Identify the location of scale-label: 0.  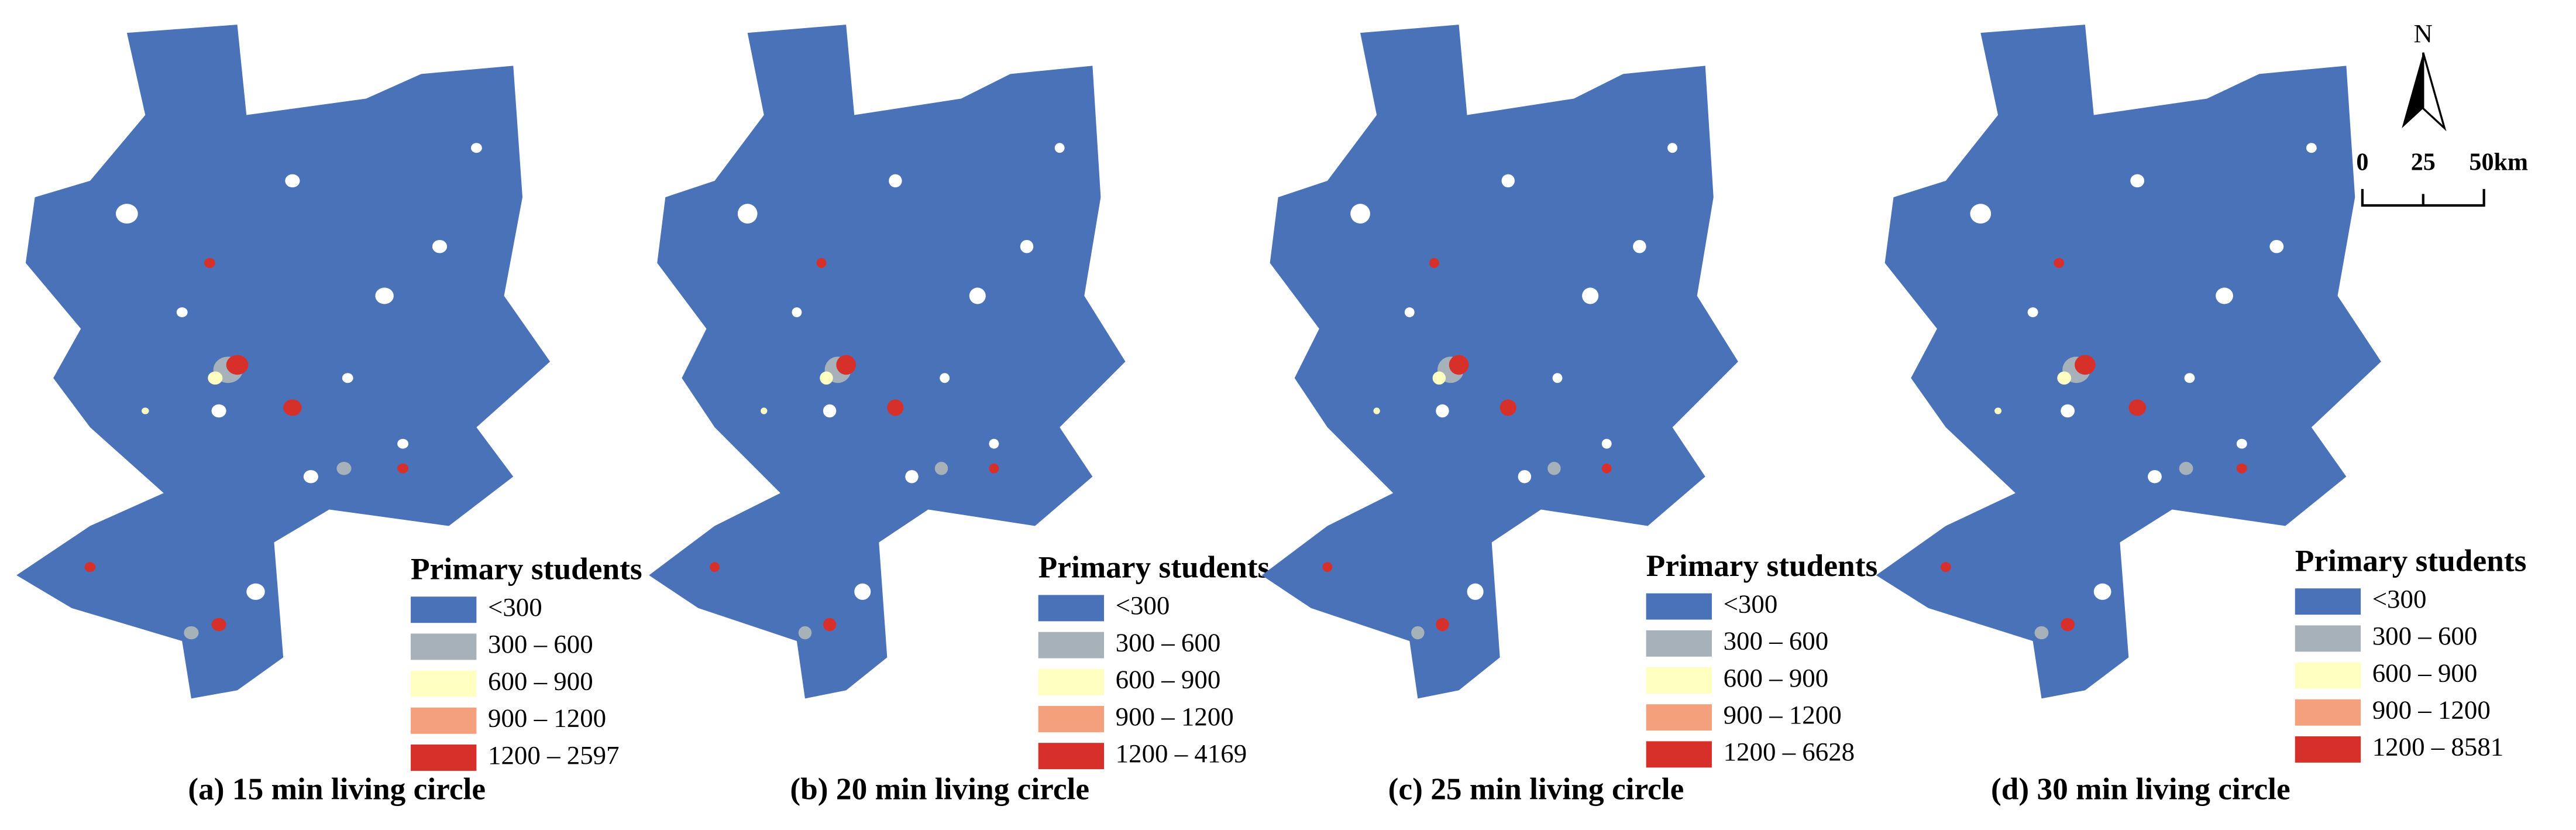
(2362, 162).